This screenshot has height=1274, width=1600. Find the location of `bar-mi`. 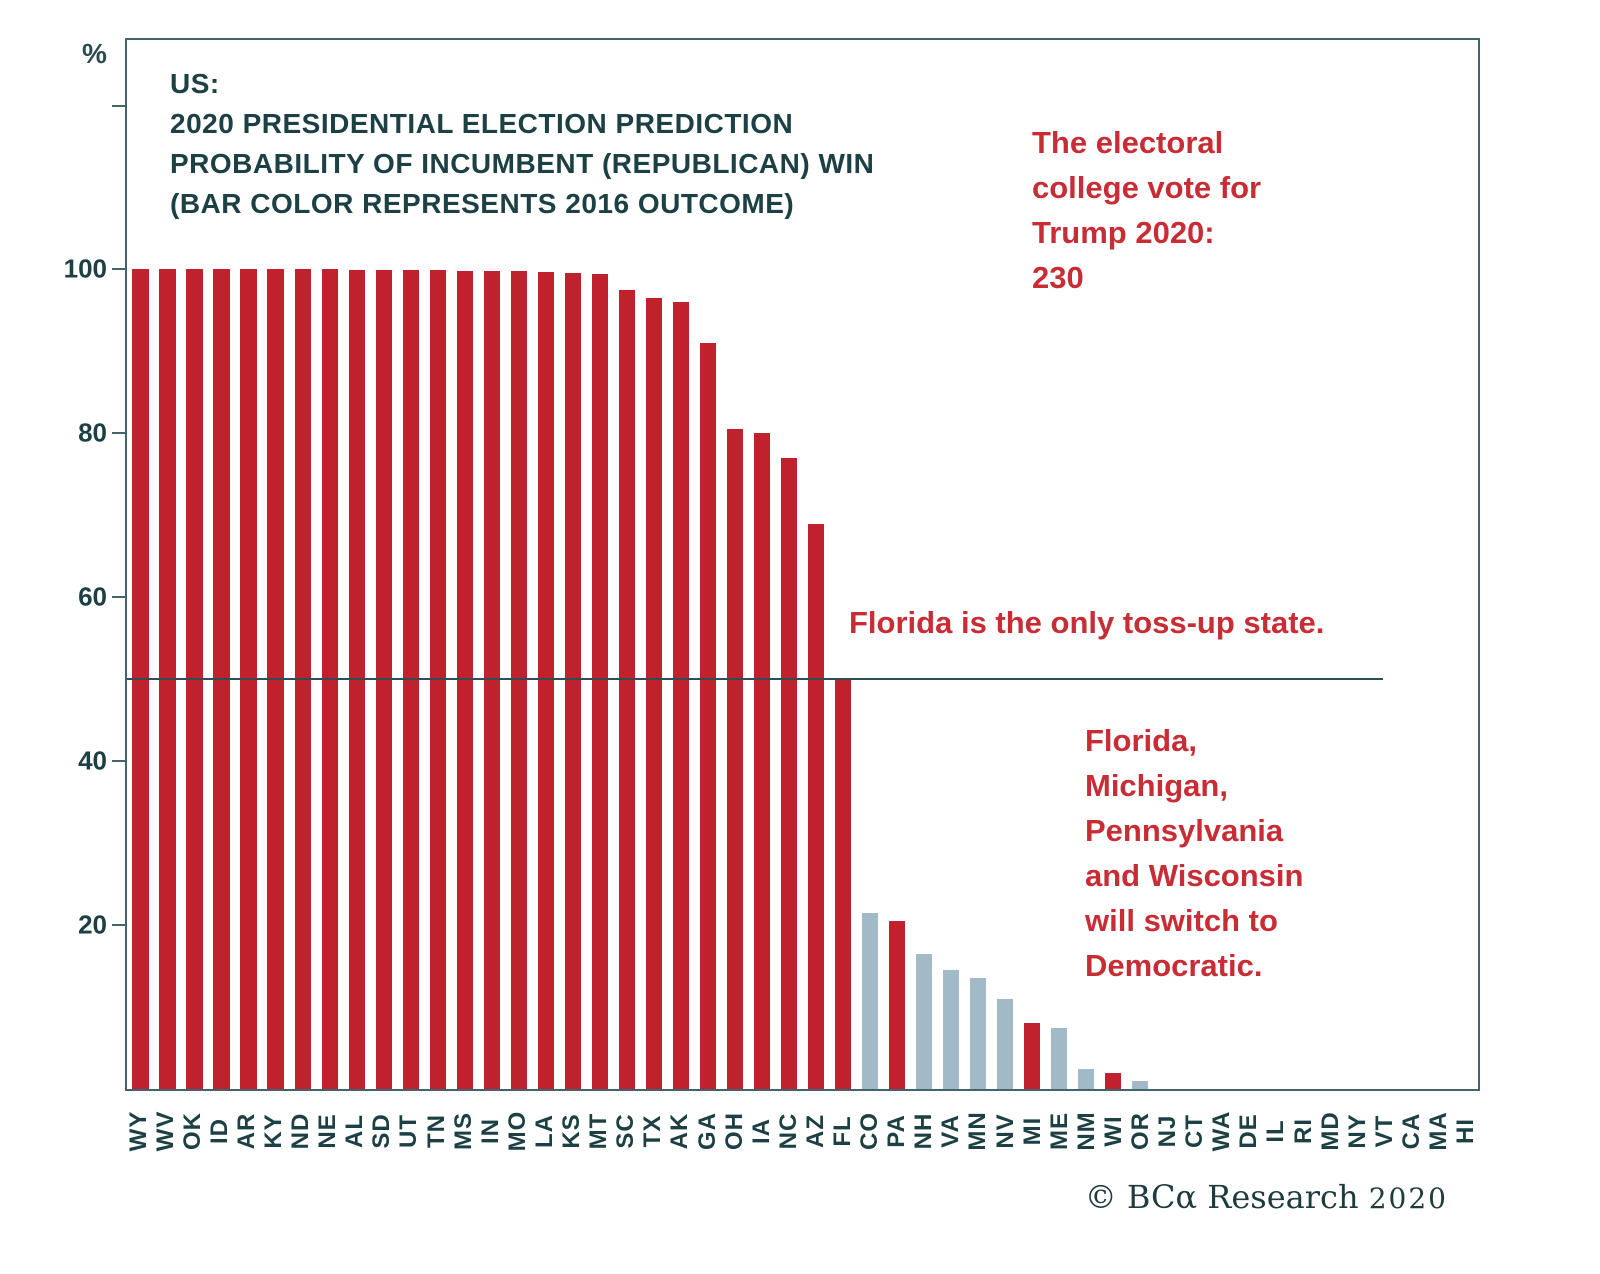

bar-mi is located at coordinates (1032, 1056).